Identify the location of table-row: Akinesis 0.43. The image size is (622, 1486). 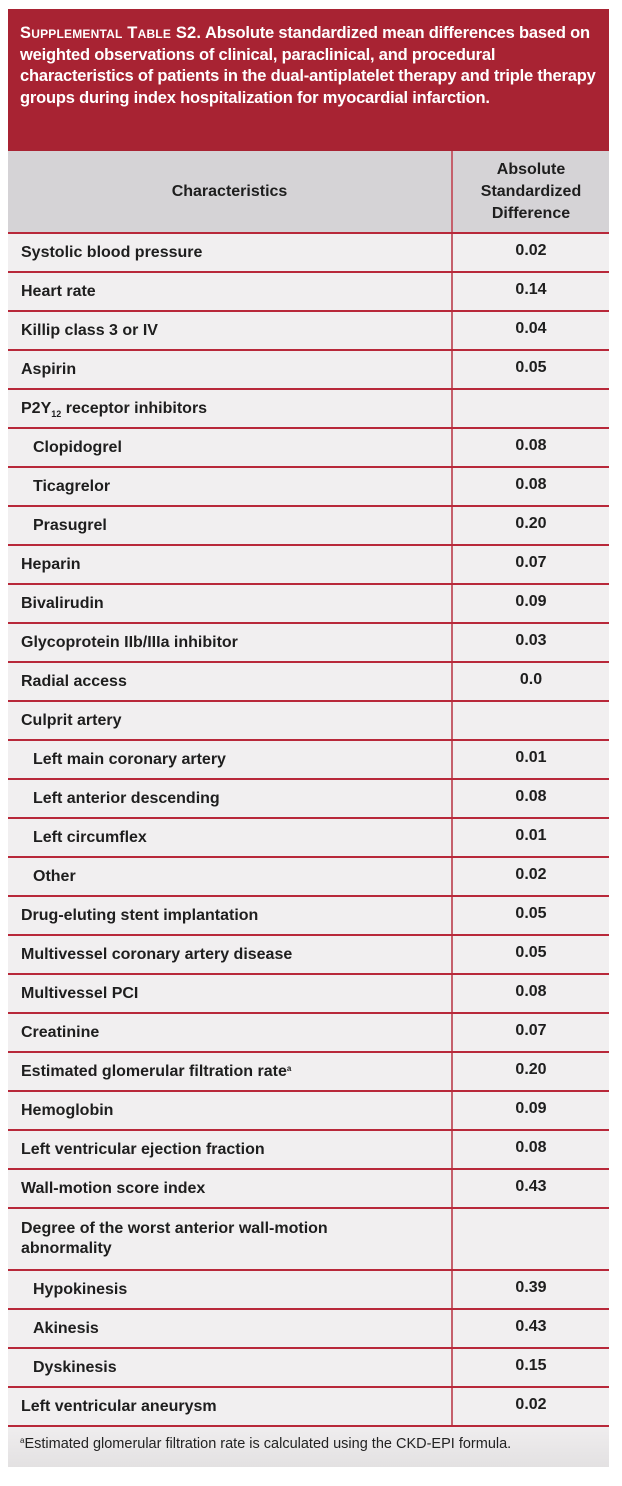
(308, 1329).